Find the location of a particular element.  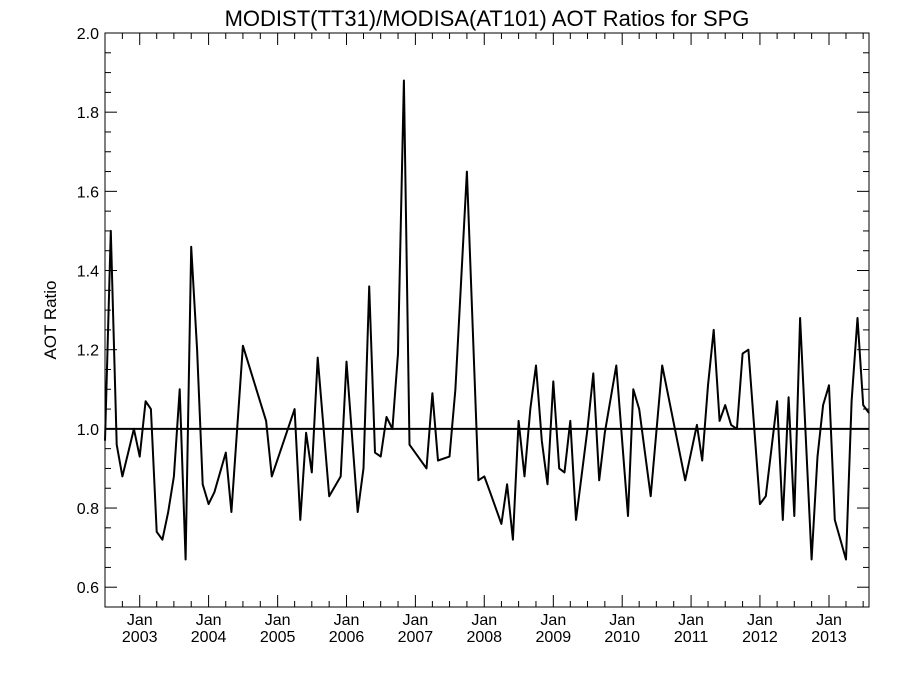

x-tick-year: 2004 is located at coordinates (209, 637).